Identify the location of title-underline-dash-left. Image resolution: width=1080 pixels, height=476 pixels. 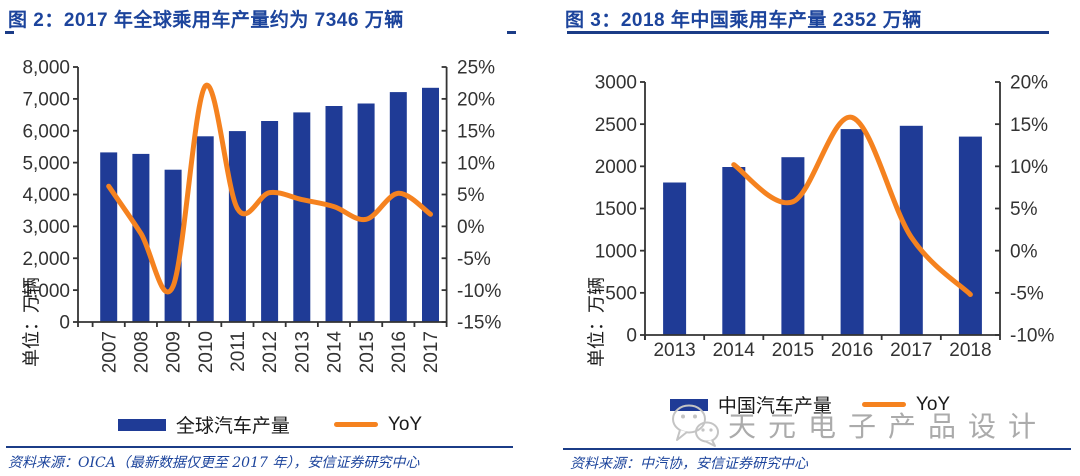
(9, 32).